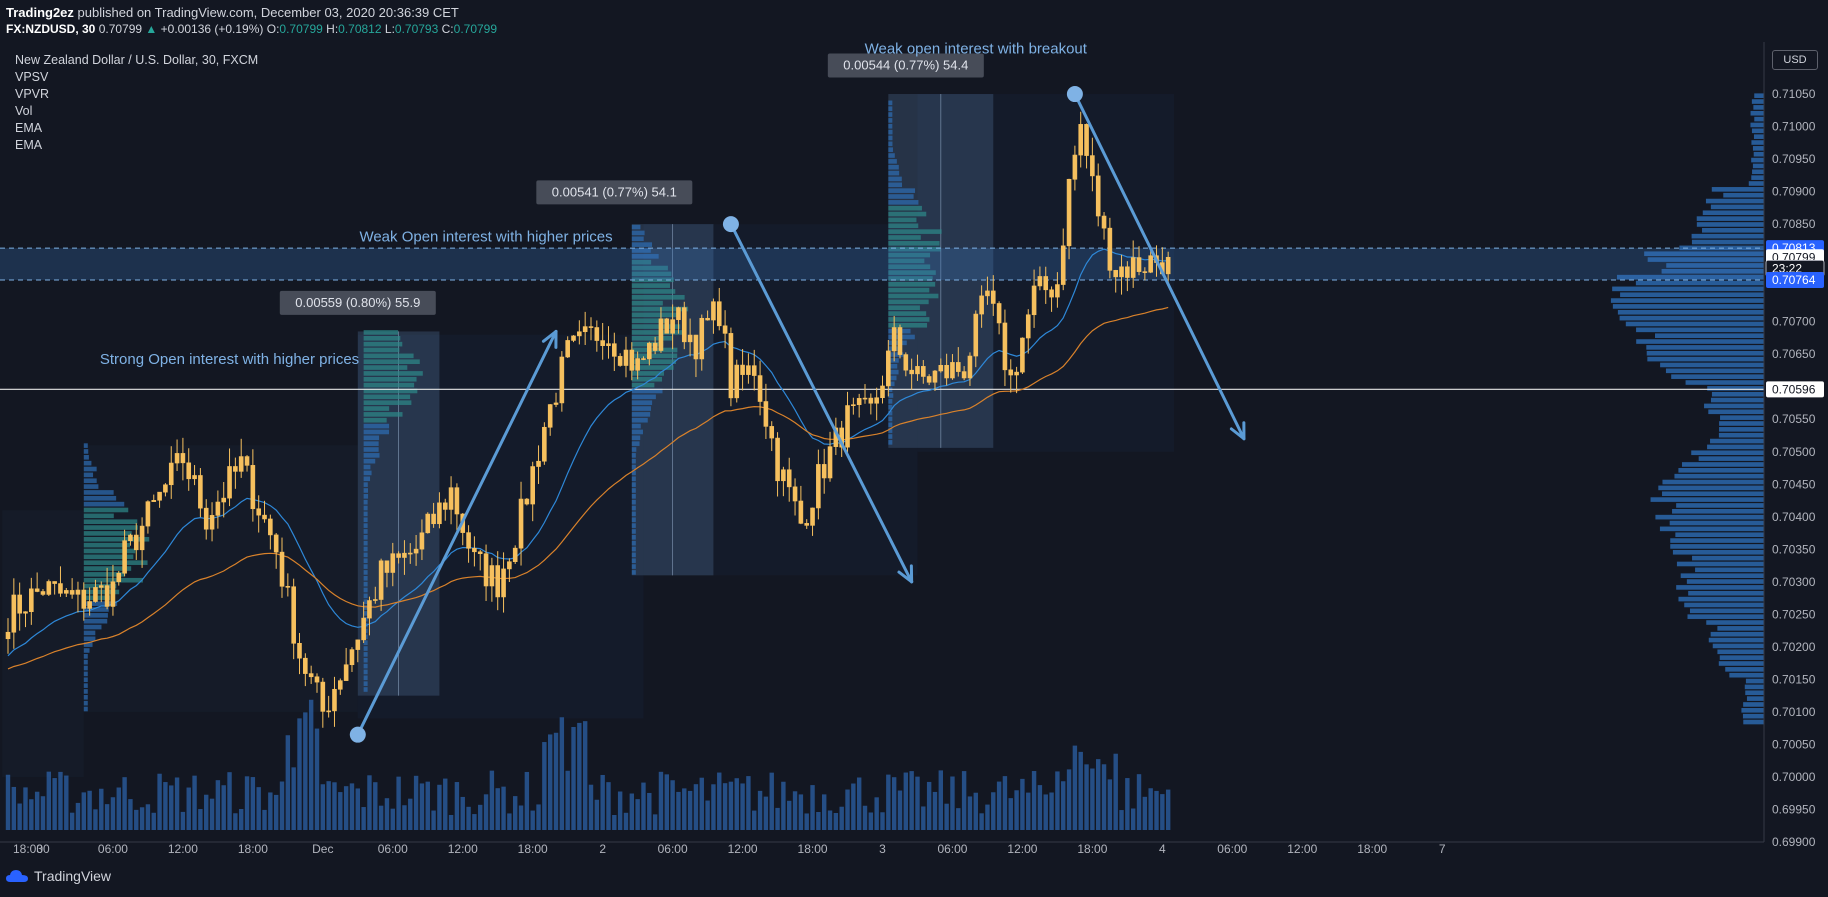 The height and width of the screenshot is (897, 1828). What do you see at coordinates (1794, 389) in the screenshot?
I see `price-highlight-label: 0.70596` at bounding box center [1794, 389].